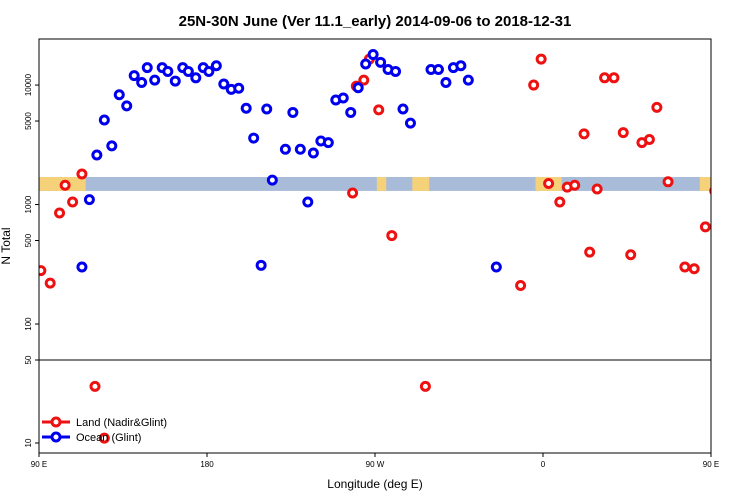 The width and height of the screenshot is (750, 500). I want to click on legend-label-ocean: Ocean (Glint), so click(108, 438).